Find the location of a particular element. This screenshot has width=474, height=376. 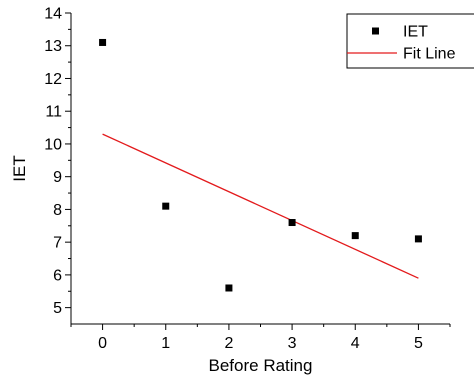

y-tick-label: 14 is located at coordinates (53, 14).